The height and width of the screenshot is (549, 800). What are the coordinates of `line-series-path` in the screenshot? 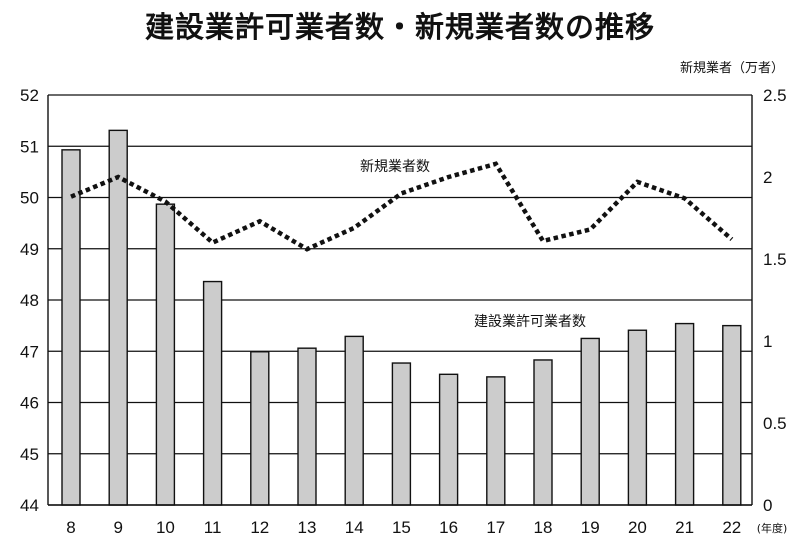 It's located at (402, 206).